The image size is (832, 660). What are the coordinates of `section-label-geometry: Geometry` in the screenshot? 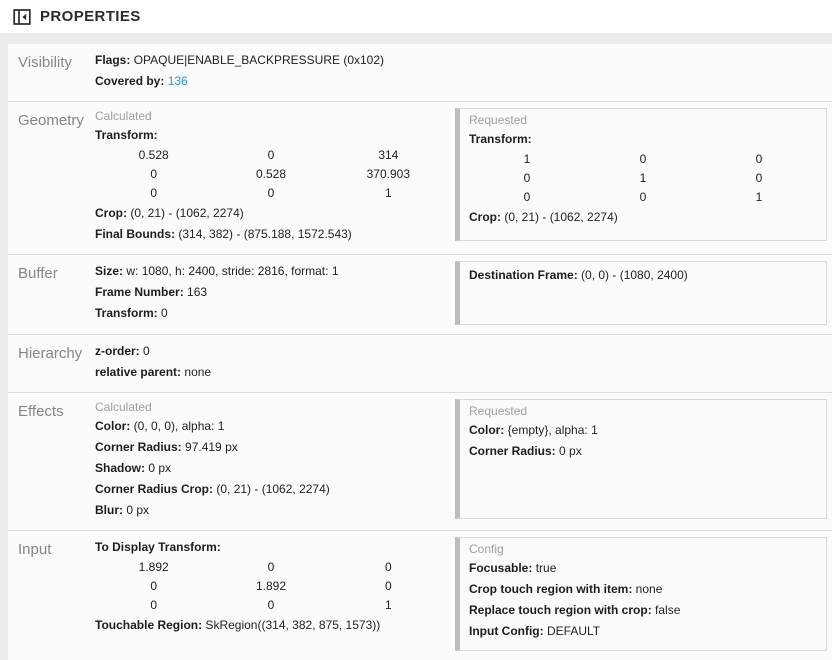 It's located at (51, 120).